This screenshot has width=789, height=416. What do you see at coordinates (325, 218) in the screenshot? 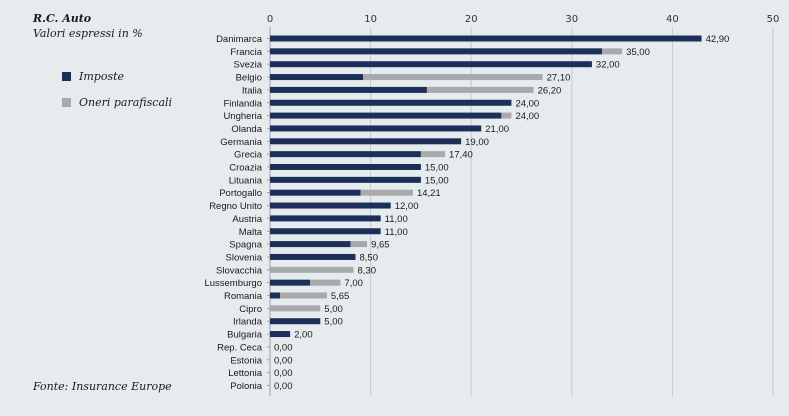
I see `bar-imposte-austria` at bounding box center [325, 218].